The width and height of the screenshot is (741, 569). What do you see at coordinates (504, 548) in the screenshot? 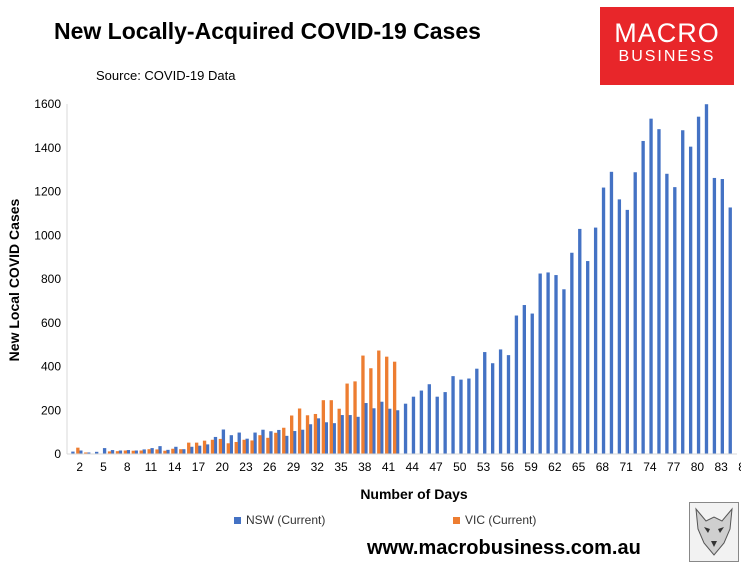
I see `website-url: www.macrobusiness.com.au` at bounding box center [504, 548].